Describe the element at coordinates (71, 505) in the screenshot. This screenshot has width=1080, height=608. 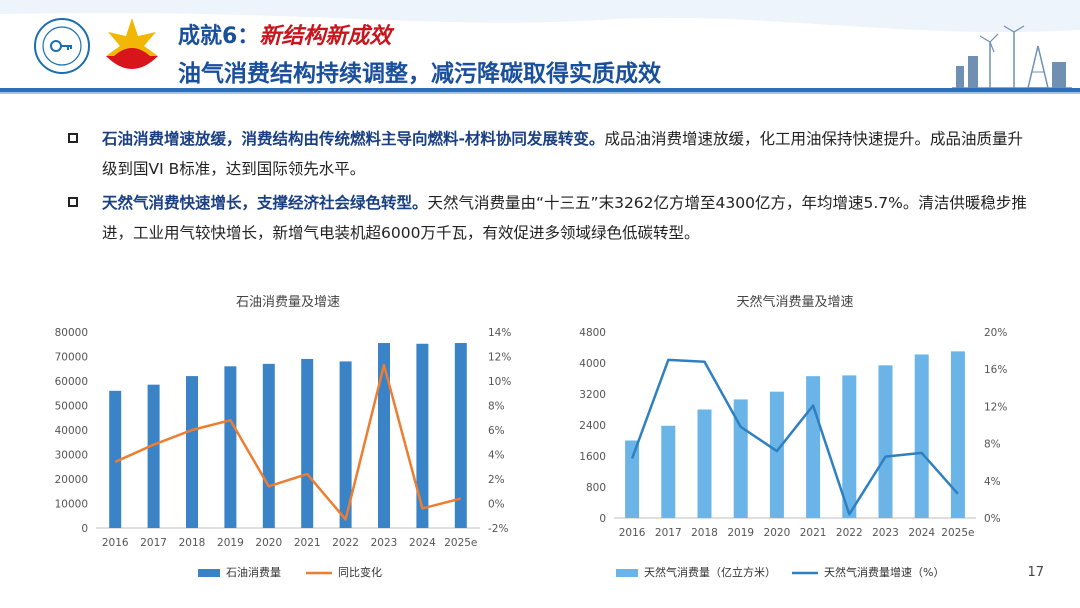
I see `y-left-tick-label: 10000` at that location.